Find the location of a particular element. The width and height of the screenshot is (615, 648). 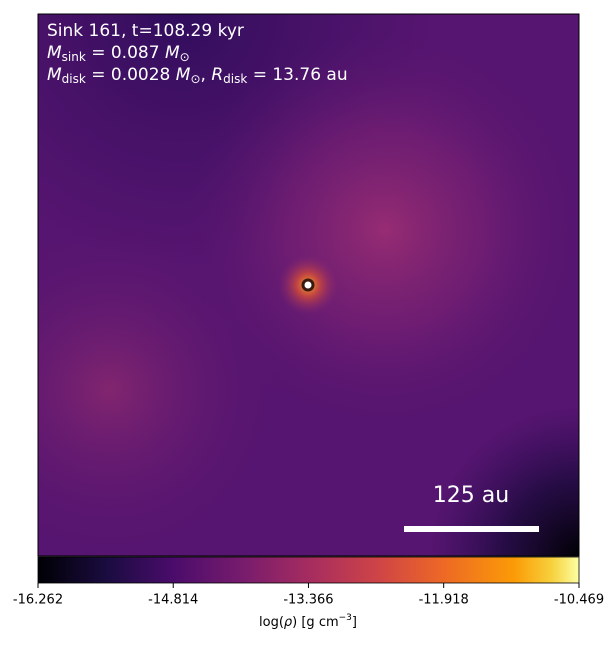

colorbar is located at coordinates (308, 570).